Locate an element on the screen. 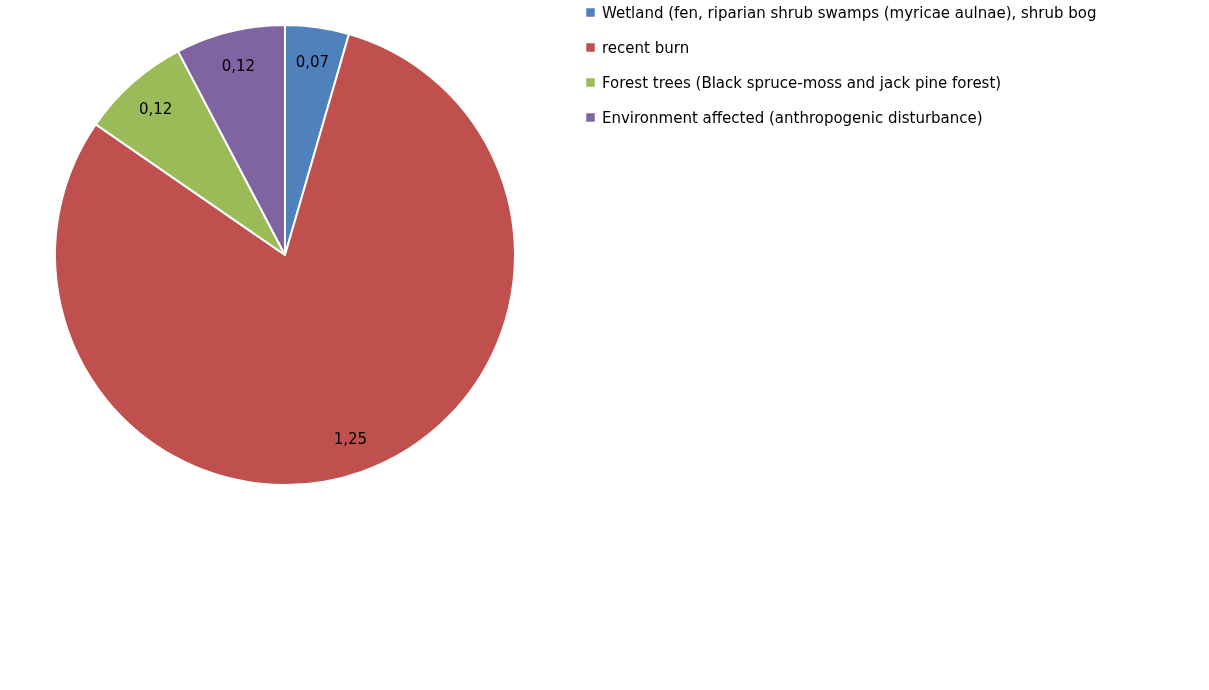 The width and height of the screenshot is (1209, 690). legend-label: Forest trees (Black spruce-moss and jack pine forest) is located at coordinates (802, 82).